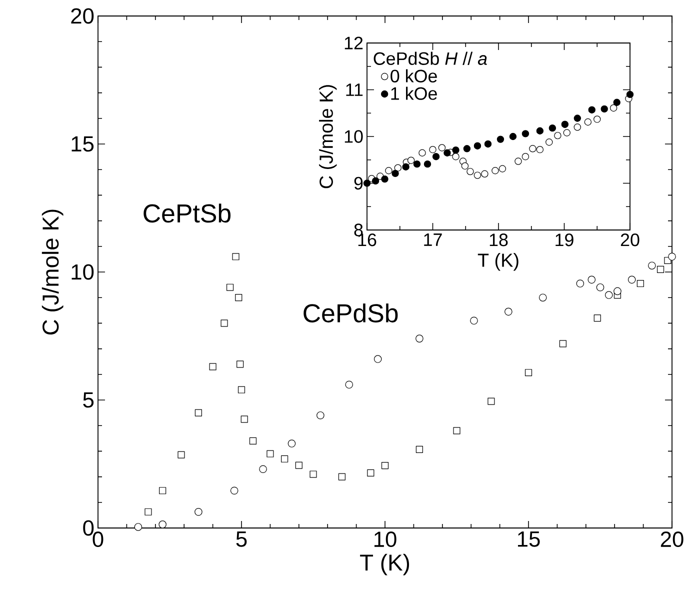 Image resolution: width=688 pixels, height=616 pixels. Describe the element at coordinates (241, 539) in the screenshot. I see `x-tick-label: 5` at that location.